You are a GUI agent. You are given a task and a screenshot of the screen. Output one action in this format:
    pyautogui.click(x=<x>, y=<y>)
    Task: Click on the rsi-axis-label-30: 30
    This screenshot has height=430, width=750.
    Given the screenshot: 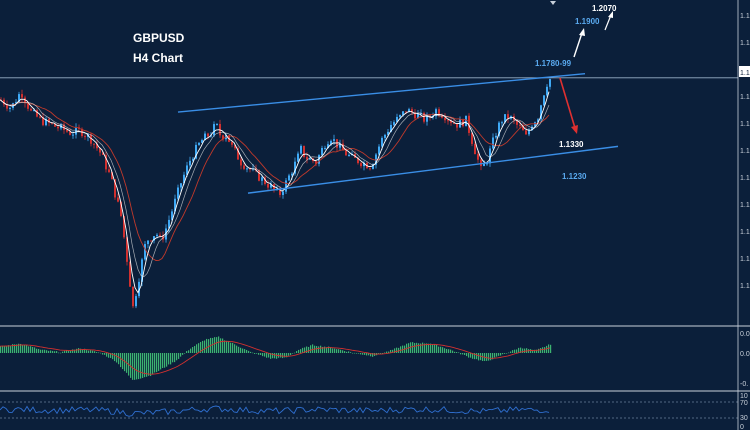 What is the action you would take?
    pyautogui.click(x=744, y=418)
    